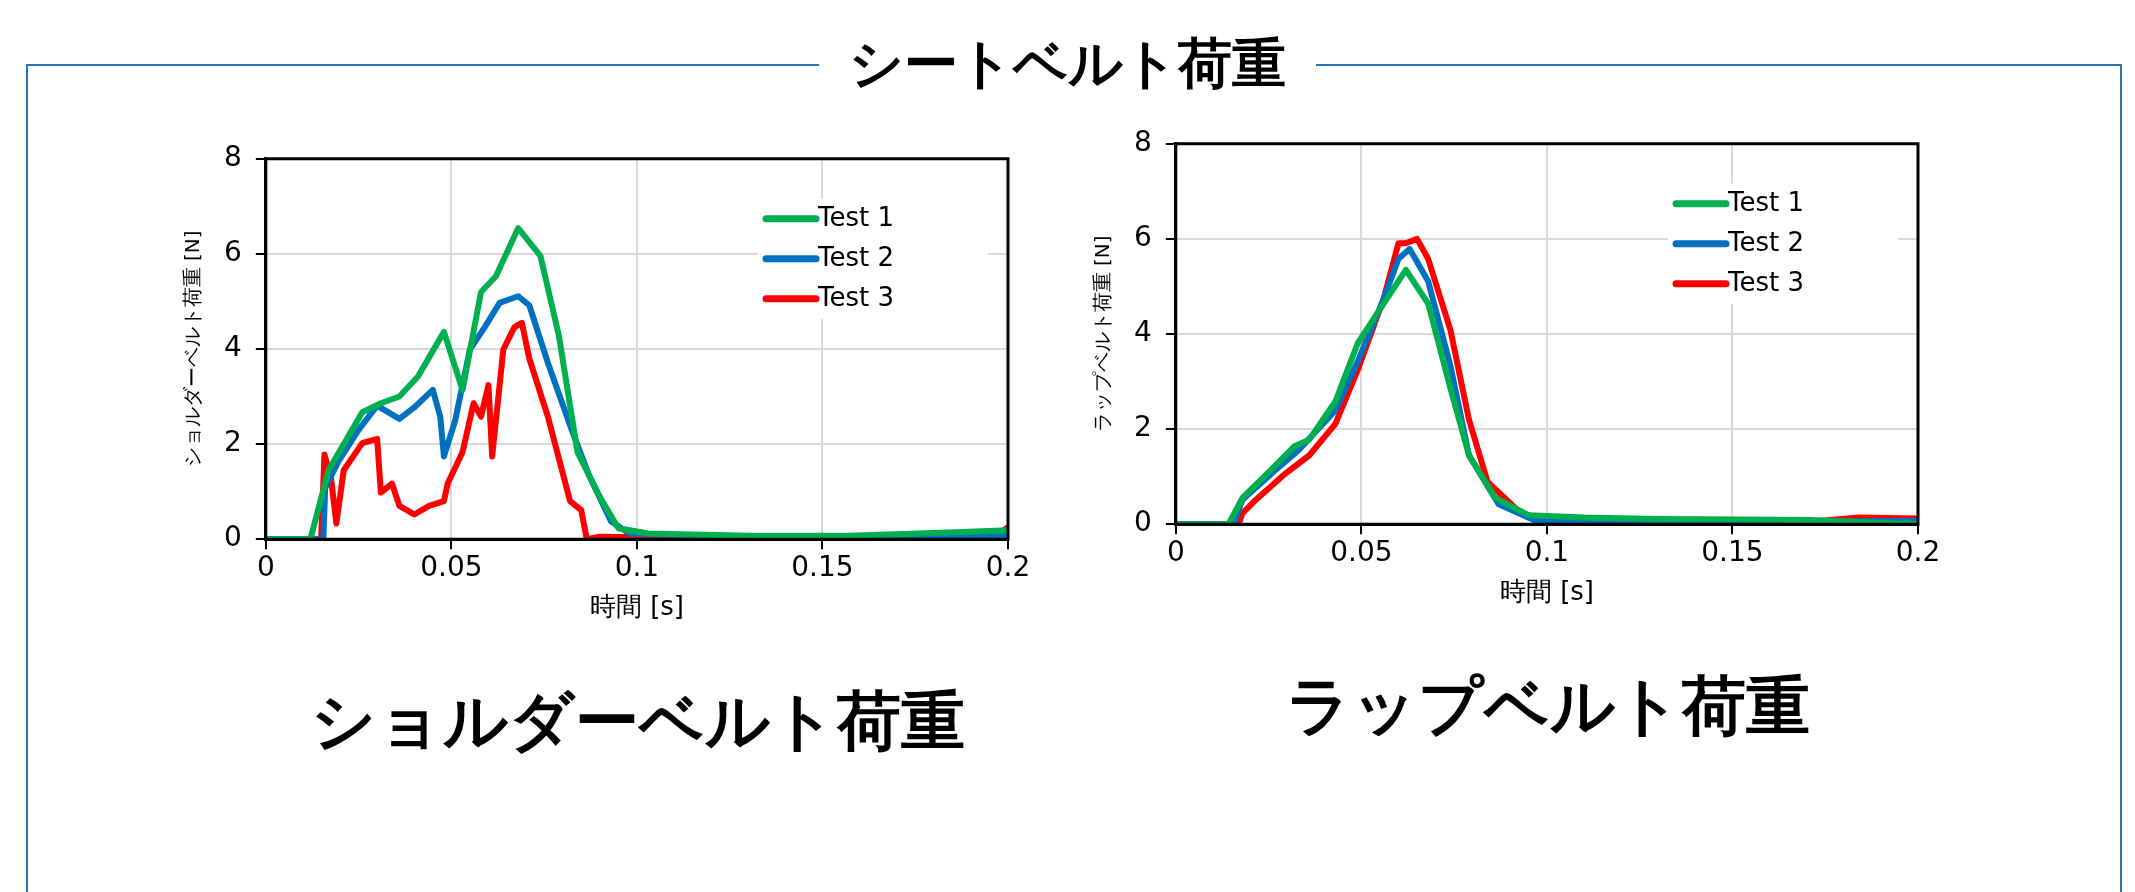 The image size is (2135, 892). I want to click on text: ショルダーベルト荷重, so click(638, 721).